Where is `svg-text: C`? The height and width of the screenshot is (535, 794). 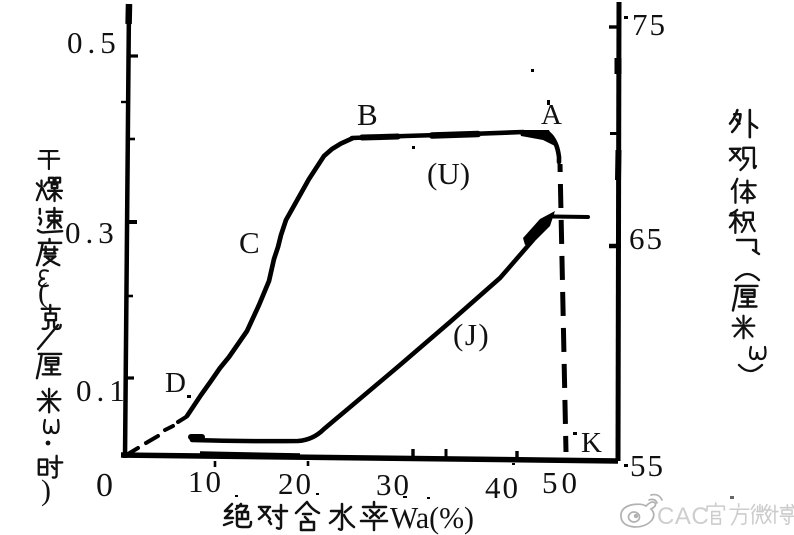 svg-text: C is located at coordinates (249, 242).